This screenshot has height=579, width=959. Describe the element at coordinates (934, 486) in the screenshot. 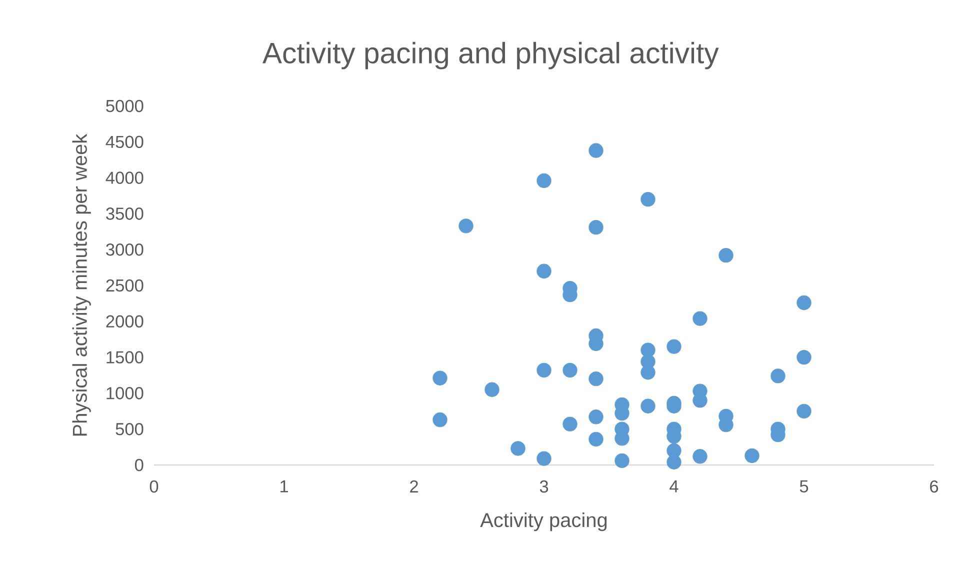

I see `x-tick-label: 6` at that location.